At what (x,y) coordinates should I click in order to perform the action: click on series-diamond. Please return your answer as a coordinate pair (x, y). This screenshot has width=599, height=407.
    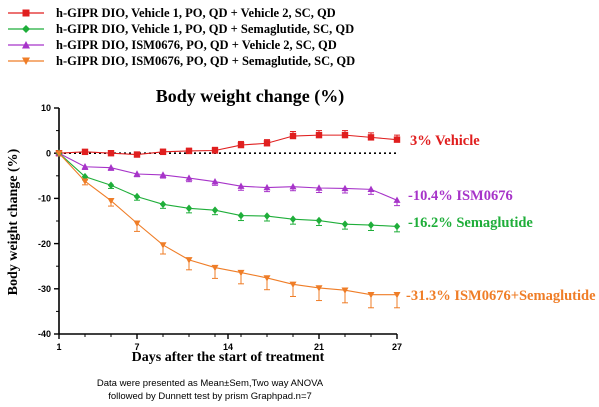
    Looking at the image, I should click on (228, 191).